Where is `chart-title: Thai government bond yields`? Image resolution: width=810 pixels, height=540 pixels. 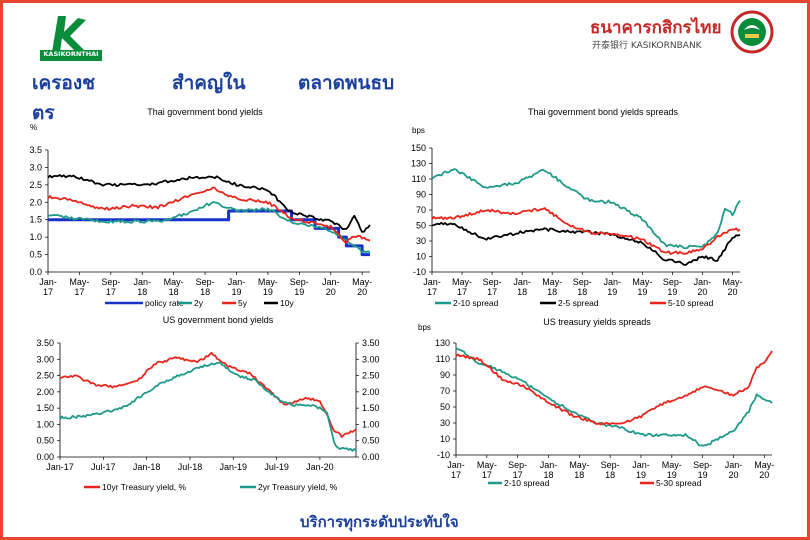
chart-title: Thai government bond yields is located at coordinates (205, 112).